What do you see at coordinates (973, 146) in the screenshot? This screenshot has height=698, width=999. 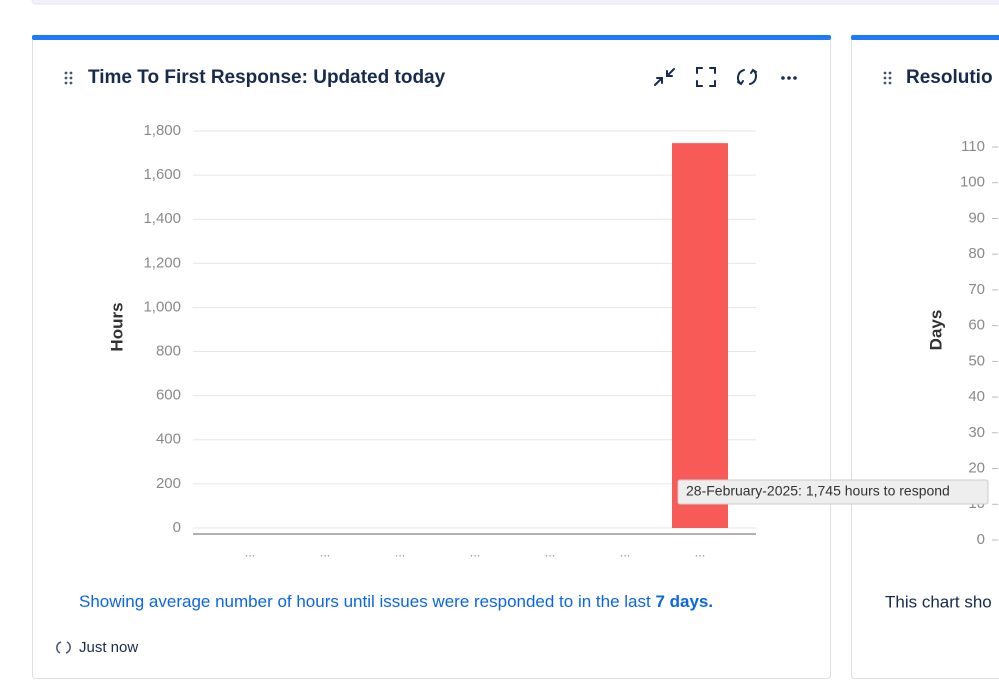 I see `y-tick-label: 110` at bounding box center [973, 146].